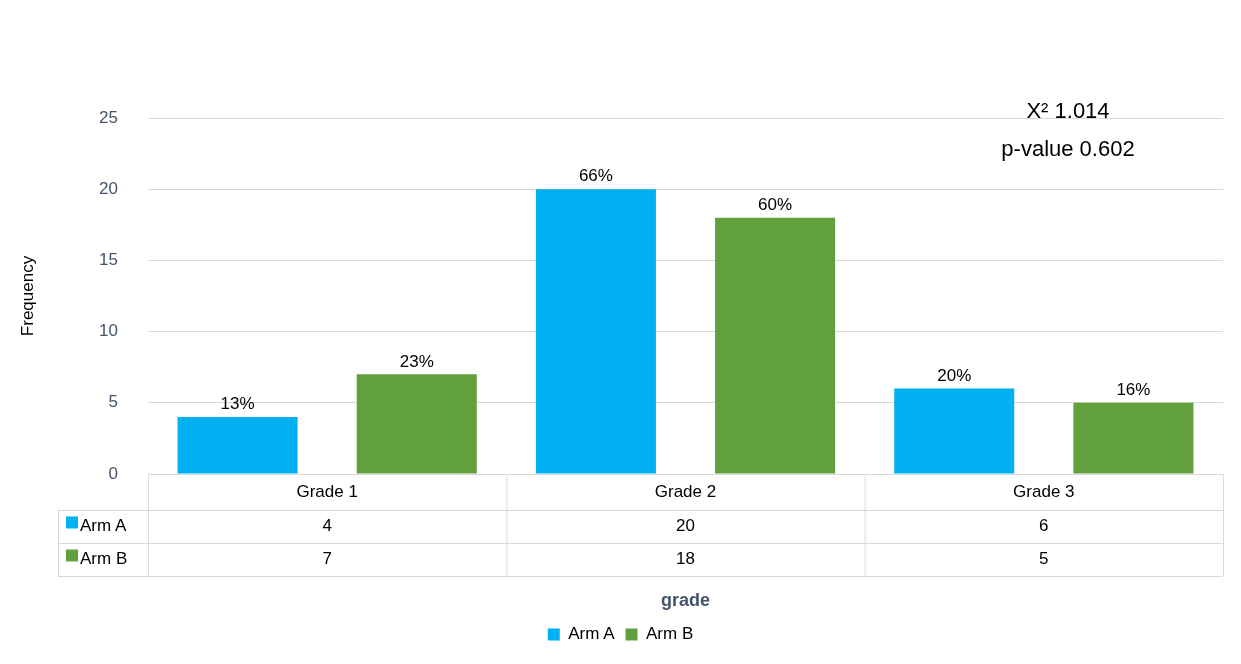 This screenshot has width=1241, height=664. What do you see at coordinates (1044, 491) in the screenshot?
I see `x-tick-label: Grade 3` at bounding box center [1044, 491].